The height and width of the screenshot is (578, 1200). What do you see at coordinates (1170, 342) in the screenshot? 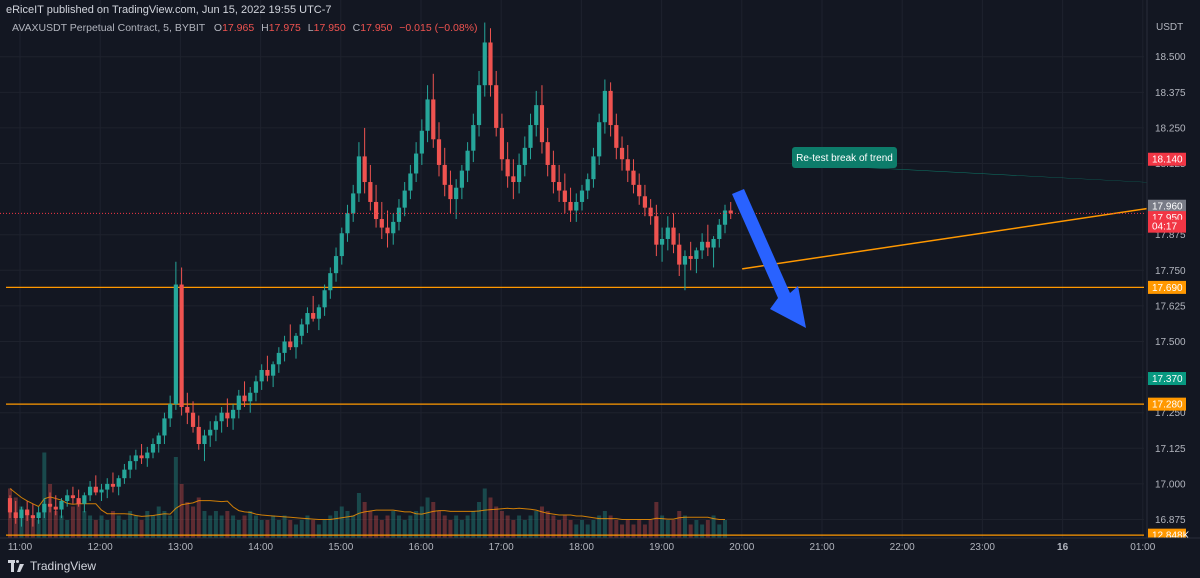
I see `price-tick-label: 17.500` at bounding box center [1170, 342].